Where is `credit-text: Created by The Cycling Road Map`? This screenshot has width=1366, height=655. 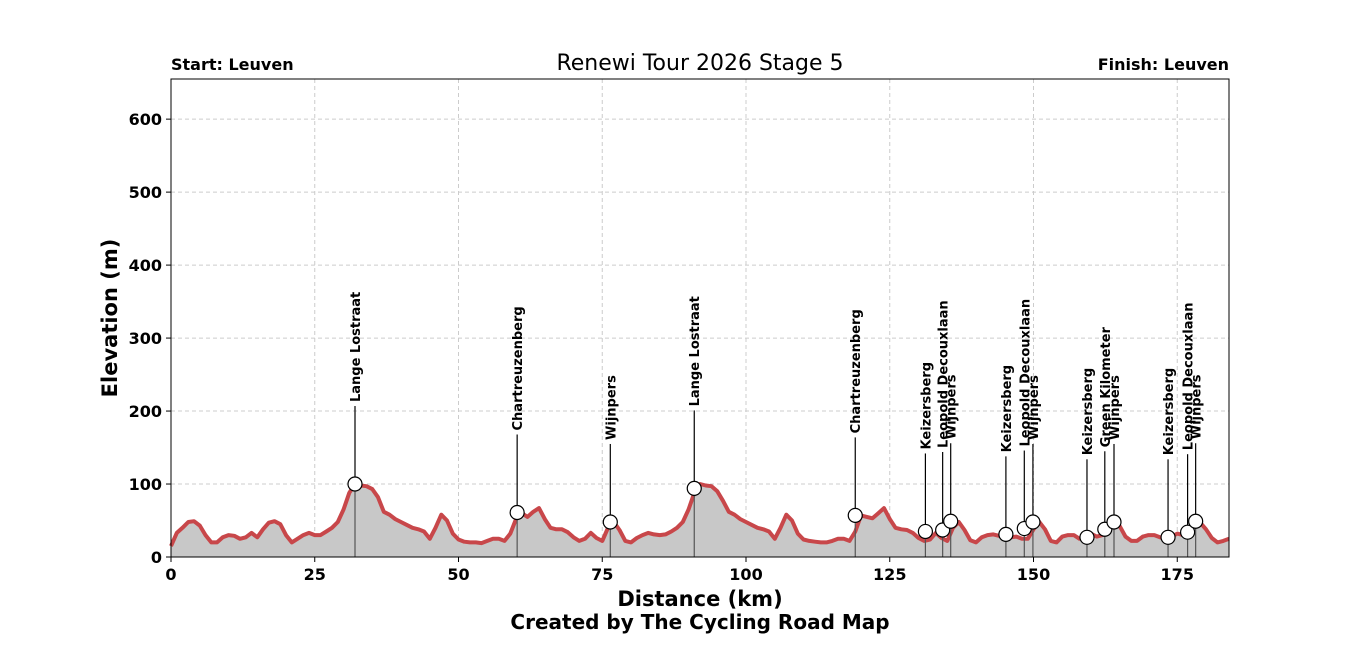 credit-text: Created by The Cycling Road Map is located at coordinates (699, 622).